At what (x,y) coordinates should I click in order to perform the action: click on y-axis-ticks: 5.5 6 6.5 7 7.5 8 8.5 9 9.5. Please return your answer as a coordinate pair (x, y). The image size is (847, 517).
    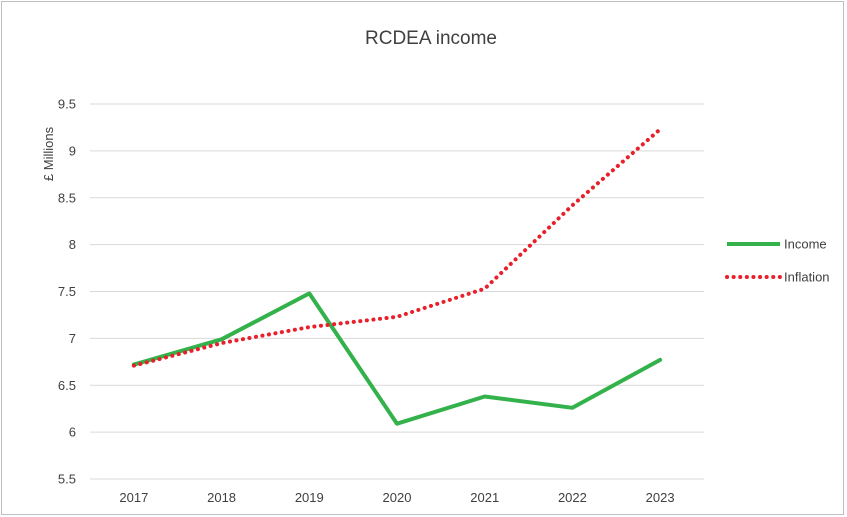
    Looking at the image, I should click on (67, 292).